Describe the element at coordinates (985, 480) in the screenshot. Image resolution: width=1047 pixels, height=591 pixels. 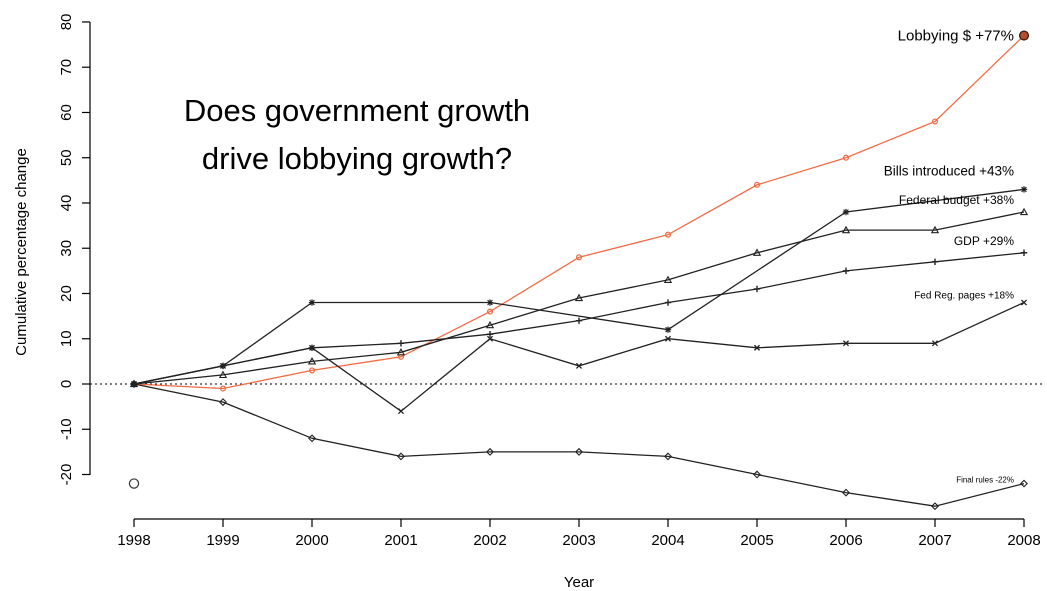
I see `series-label-5: Final rules -22%` at that location.